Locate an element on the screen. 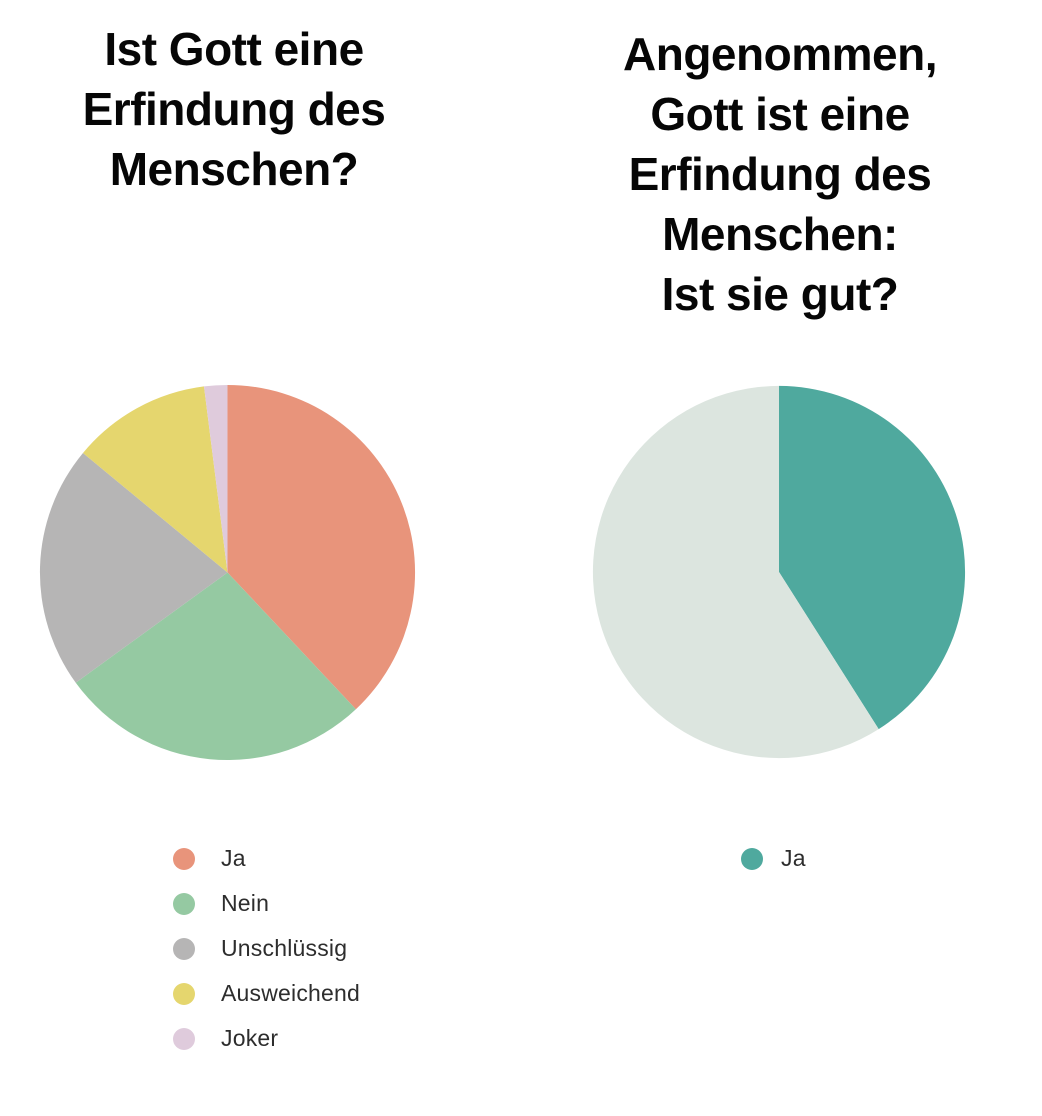 The height and width of the screenshot is (1116, 1042). legend-item-nein: Nein is located at coordinates (266, 903).